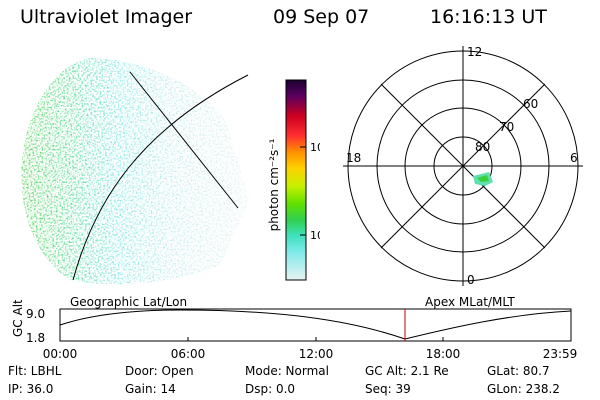 The width and height of the screenshot is (600, 400). What do you see at coordinates (574, 158) in the screenshot?
I see `mlt-label-6: 6` at bounding box center [574, 158].